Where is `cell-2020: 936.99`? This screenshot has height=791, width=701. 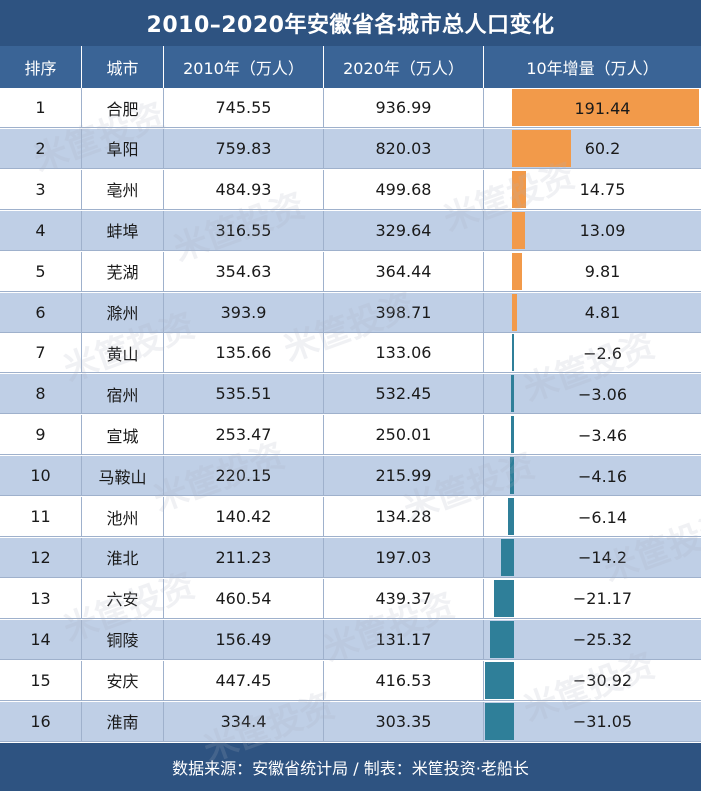
cell-2020: 936.99 is located at coordinates (404, 108).